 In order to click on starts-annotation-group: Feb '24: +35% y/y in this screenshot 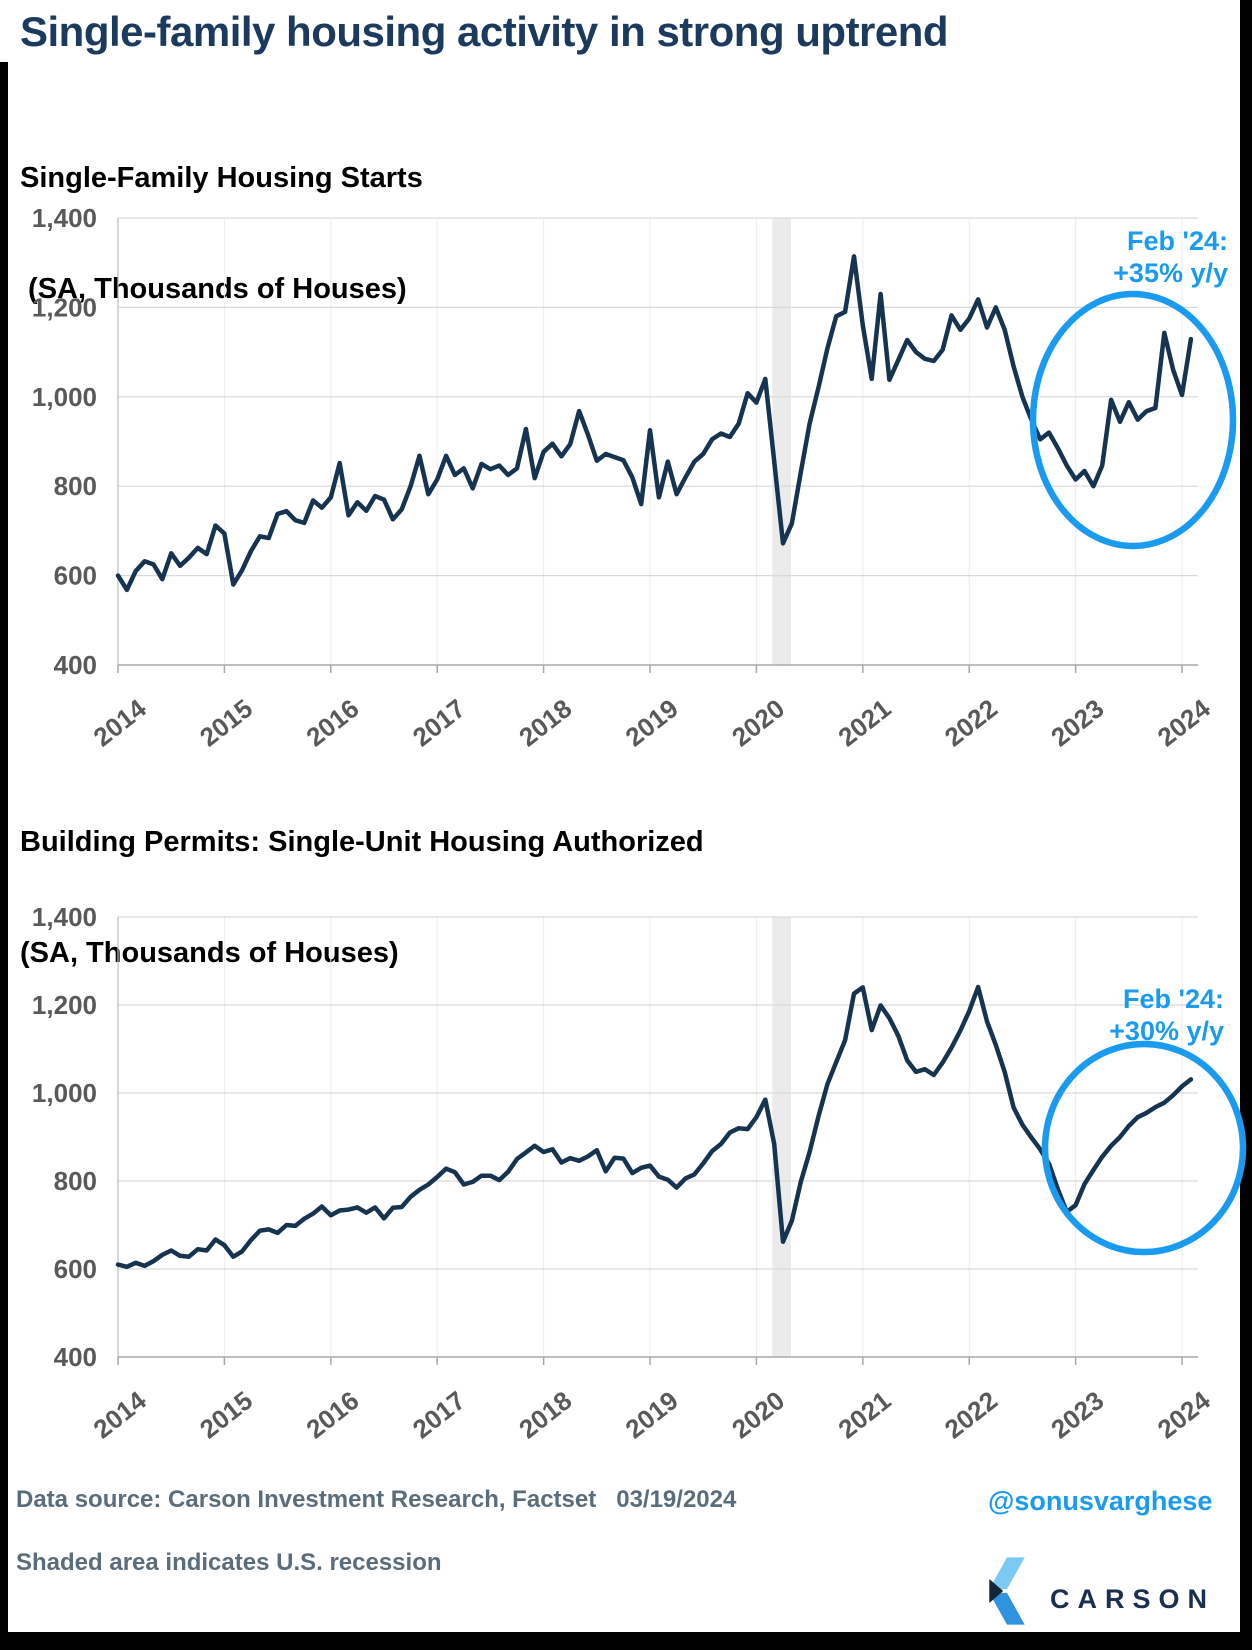, I will do `click(1133, 388)`.